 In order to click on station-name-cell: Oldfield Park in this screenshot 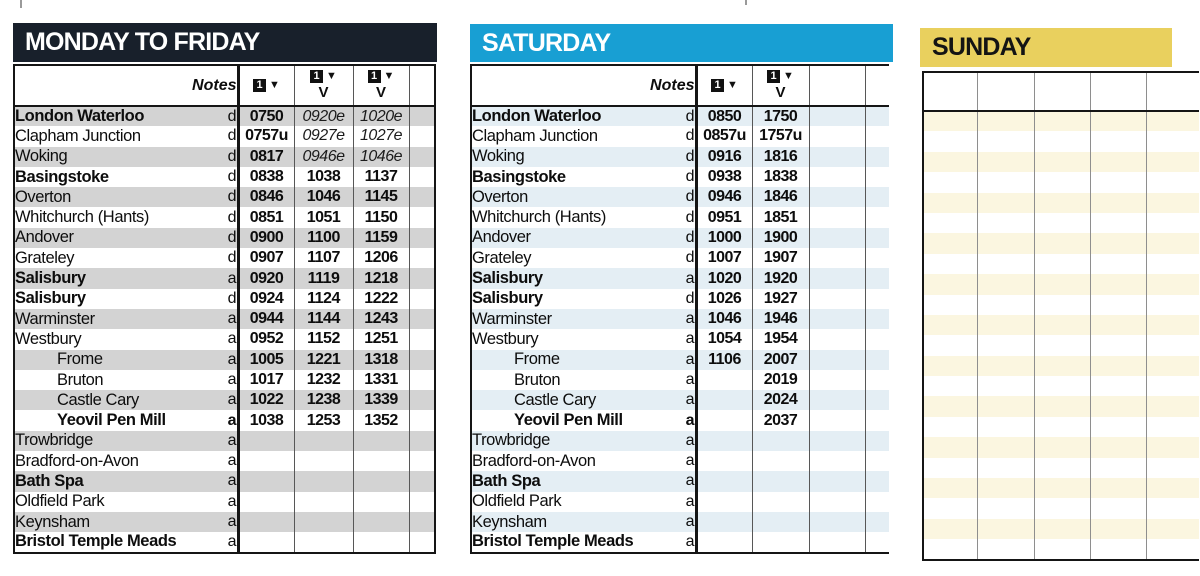, I will do `click(517, 501)`.